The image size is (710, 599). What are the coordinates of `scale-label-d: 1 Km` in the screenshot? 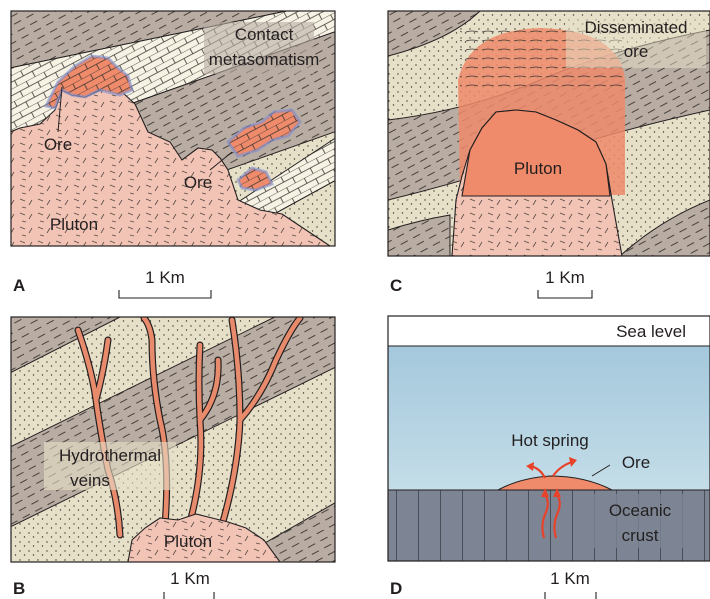 It's located at (570, 578).